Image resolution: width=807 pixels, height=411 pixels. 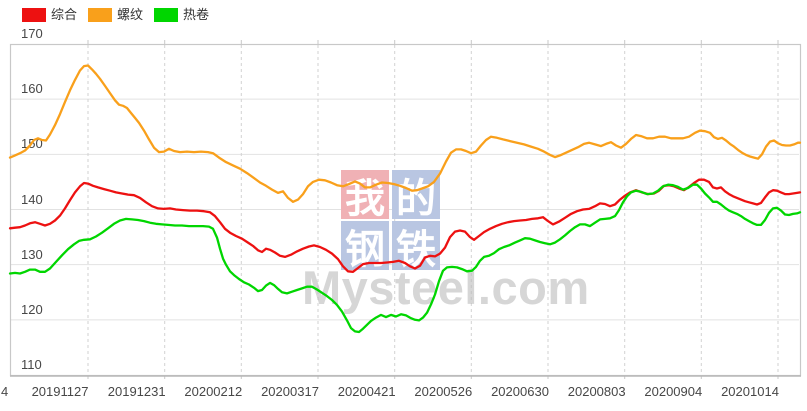 I want to click on x-axis-label: 20200317, so click(x=290, y=391).